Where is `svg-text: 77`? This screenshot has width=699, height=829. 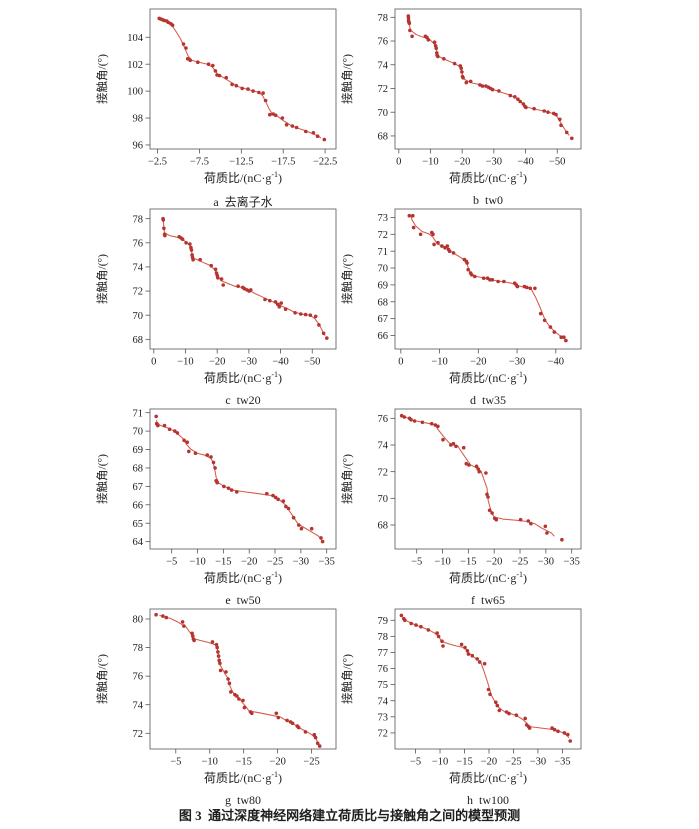 svg-text: 77 is located at coordinates (383, 653).